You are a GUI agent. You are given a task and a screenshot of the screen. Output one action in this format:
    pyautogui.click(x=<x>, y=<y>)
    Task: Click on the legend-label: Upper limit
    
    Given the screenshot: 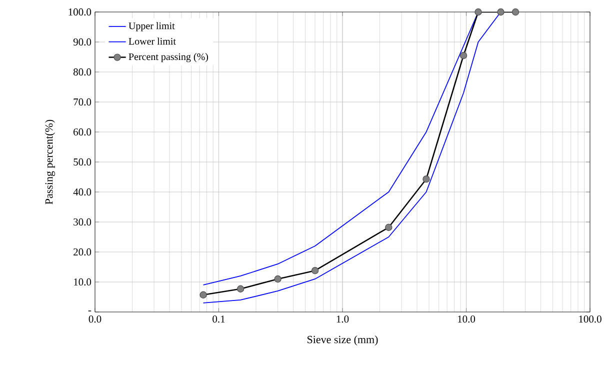 What is the action you would take?
    pyautogui.click(x=151, y=27)
    